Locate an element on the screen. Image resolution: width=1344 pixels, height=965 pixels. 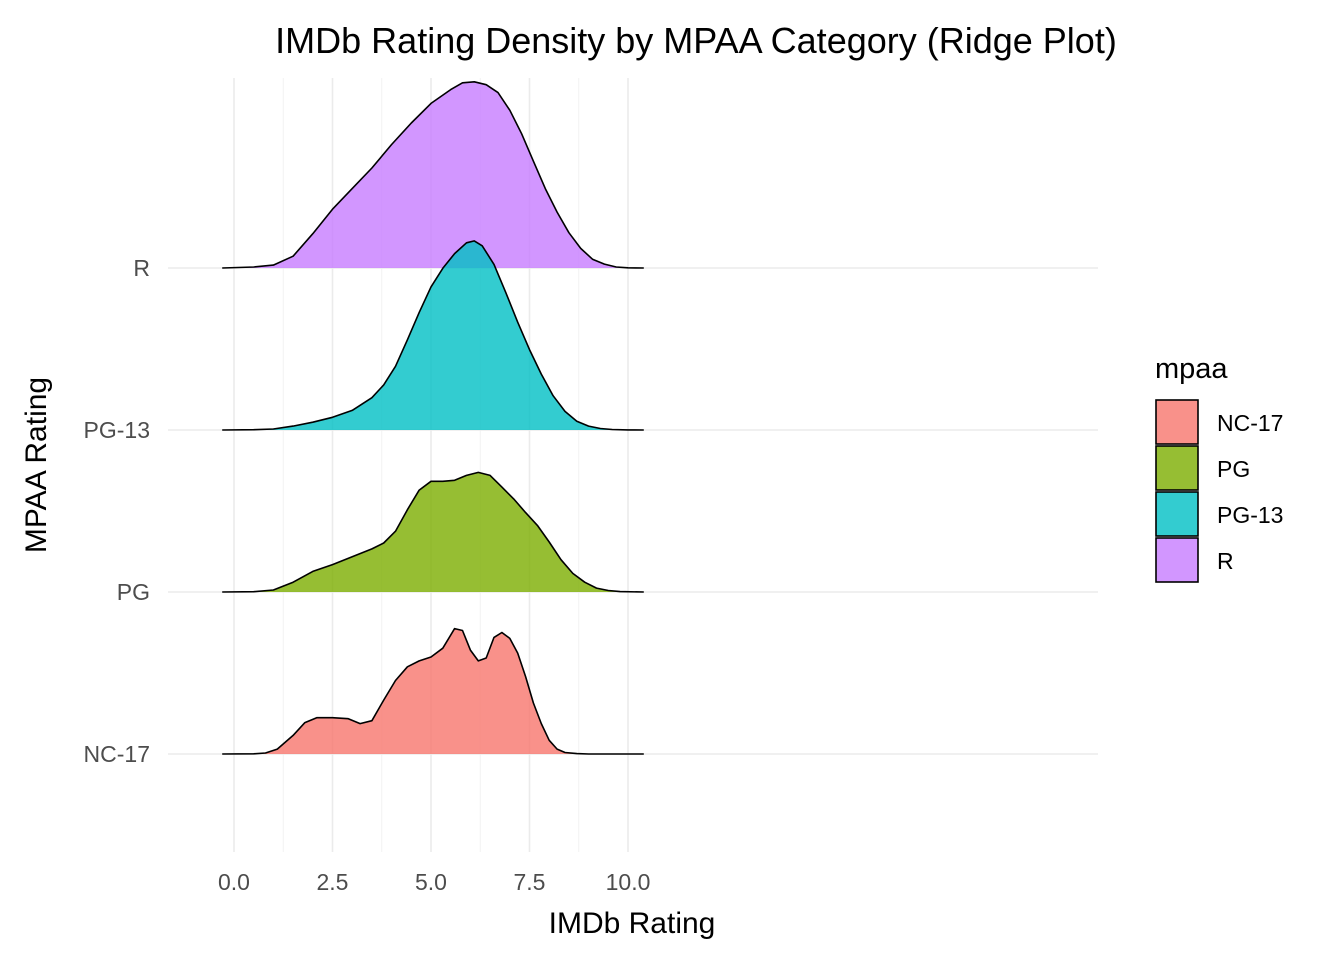
legend-label: R is located at coordinates (1225, 561).